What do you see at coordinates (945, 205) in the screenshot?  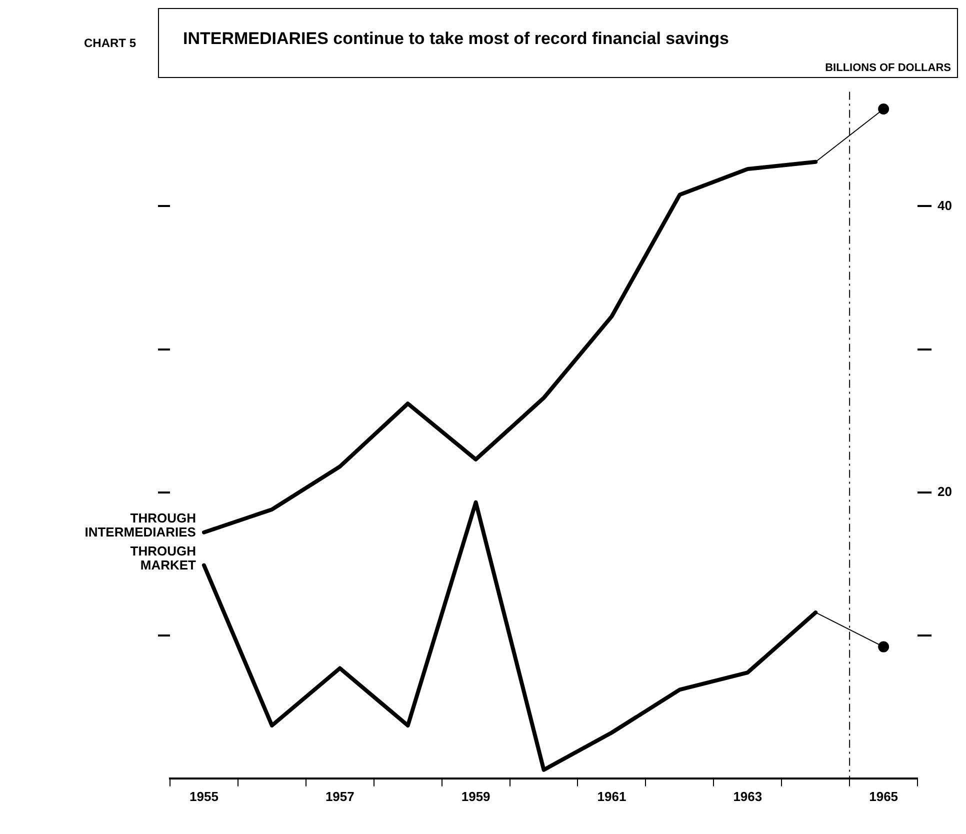 I see `y-tick-label: 40` at bounding box center [945, 205].